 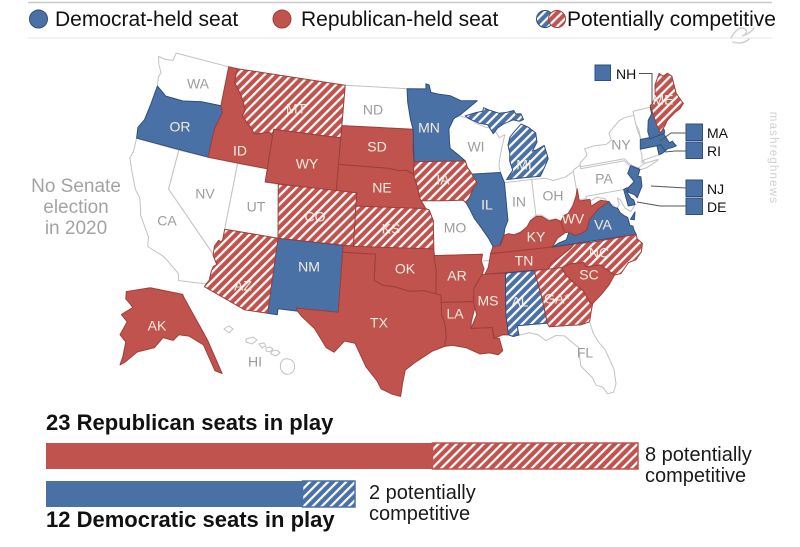 I want to click on svg-text: AL, so click(x=519, y=302).